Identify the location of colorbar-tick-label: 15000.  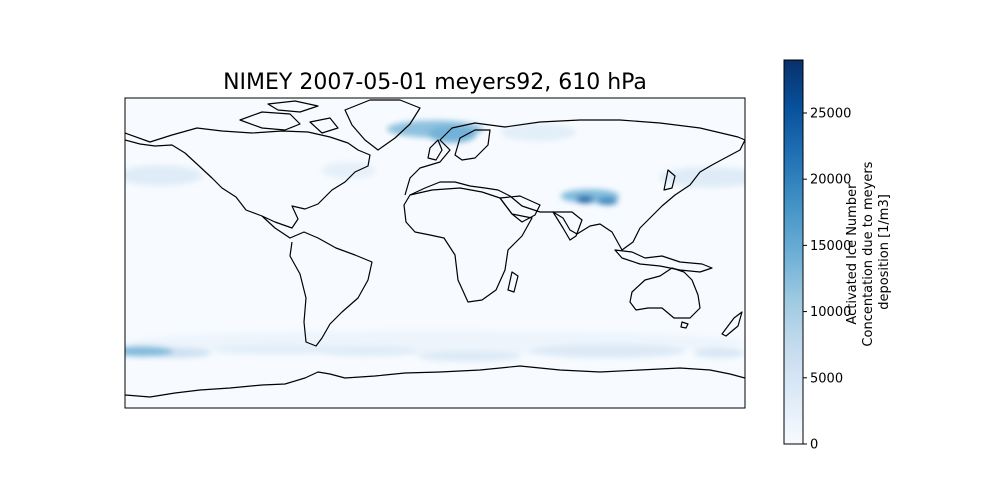
(830, 246).